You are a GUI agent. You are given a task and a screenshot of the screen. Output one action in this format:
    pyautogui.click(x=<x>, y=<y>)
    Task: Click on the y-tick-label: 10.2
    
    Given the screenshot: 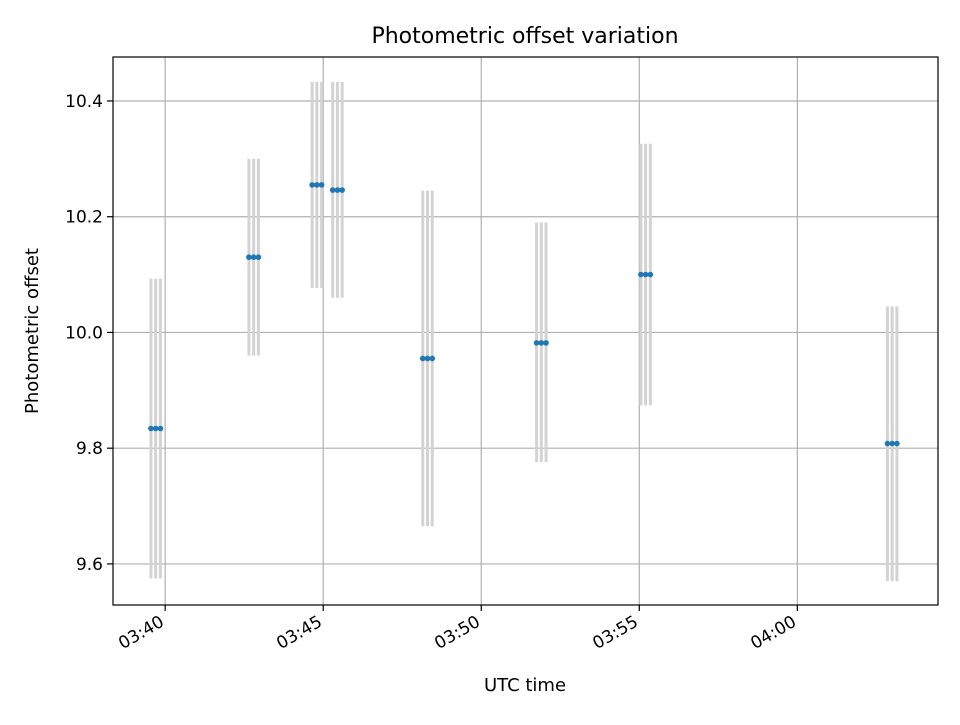 What is the action you would take?
    pyautogui.click(x=84, y=218)
    